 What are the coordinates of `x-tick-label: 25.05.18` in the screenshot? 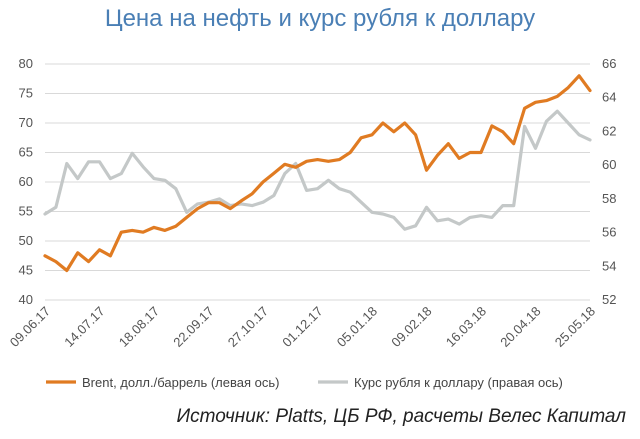 It's located at (575, 327).